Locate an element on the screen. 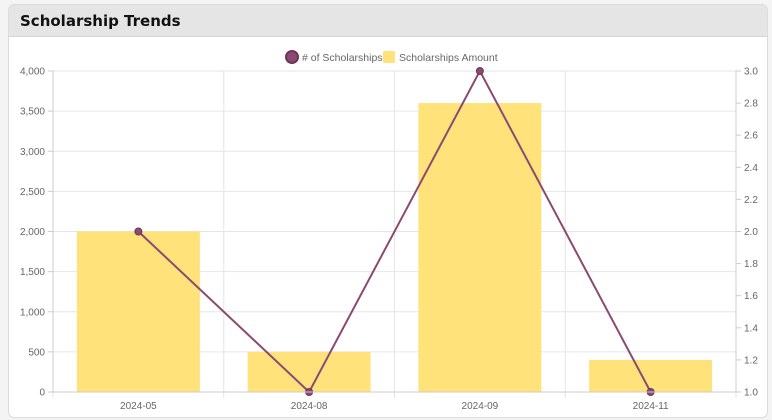 The width and height of the screenshot is (772, 420). y-right-tick-label: 1.2 is located at coordinates (751, 360).